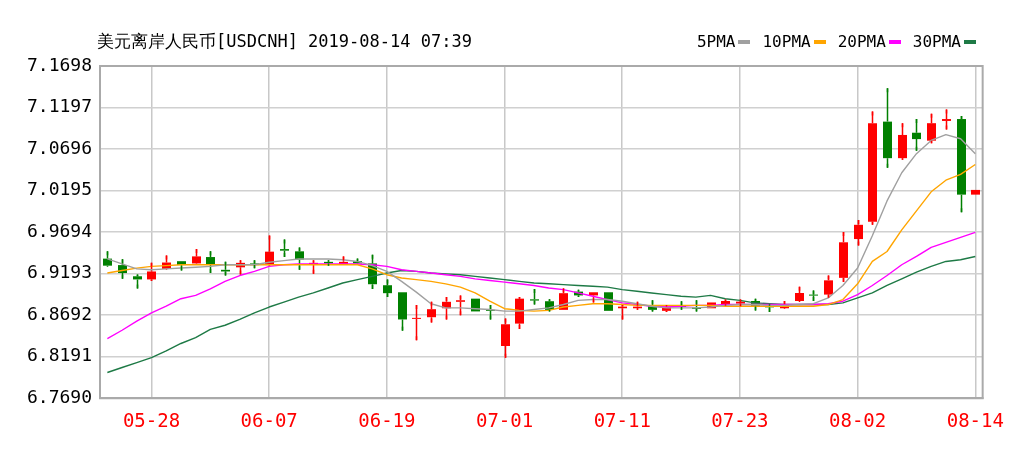  What do you see at coordinates (504, 419) in the screenshot?
I see `x-tick-label: 07-01` at bounding box center [504, 419].